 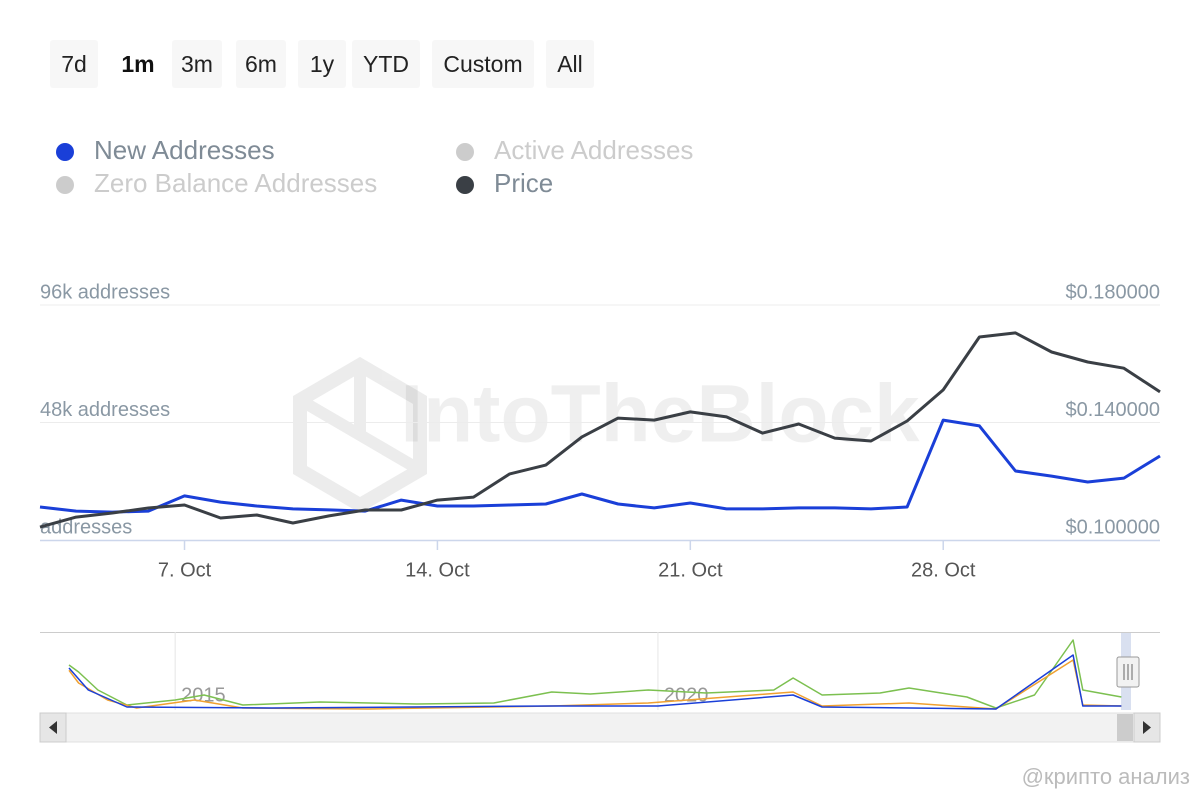 I want to click on y-tick-label: addresses, so click(x=86, y=527).